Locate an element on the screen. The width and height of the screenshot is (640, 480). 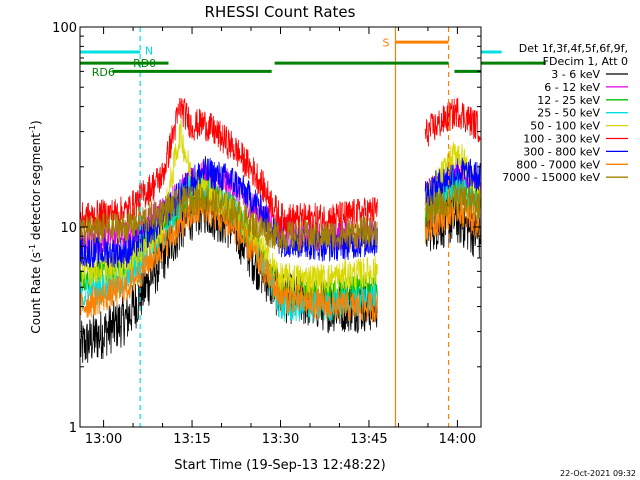
legend-label-4: 50 - 100 keV is located at coordinates (565, 126).